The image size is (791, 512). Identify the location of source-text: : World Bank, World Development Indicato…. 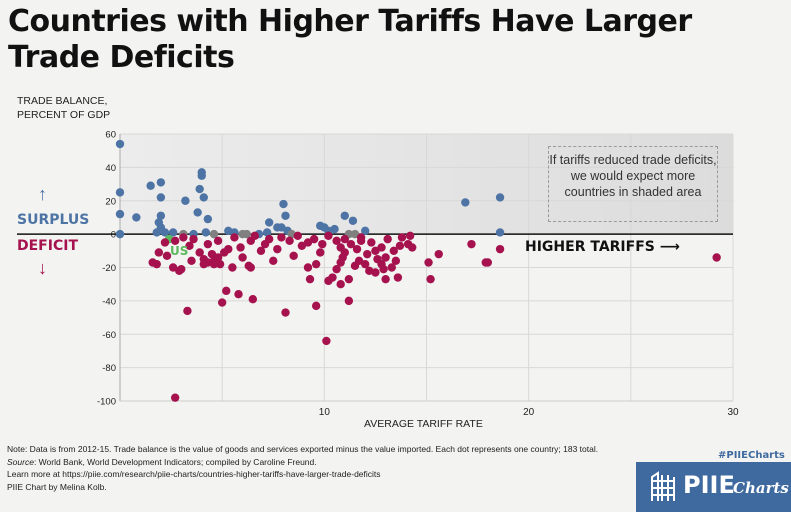
(175, 461).